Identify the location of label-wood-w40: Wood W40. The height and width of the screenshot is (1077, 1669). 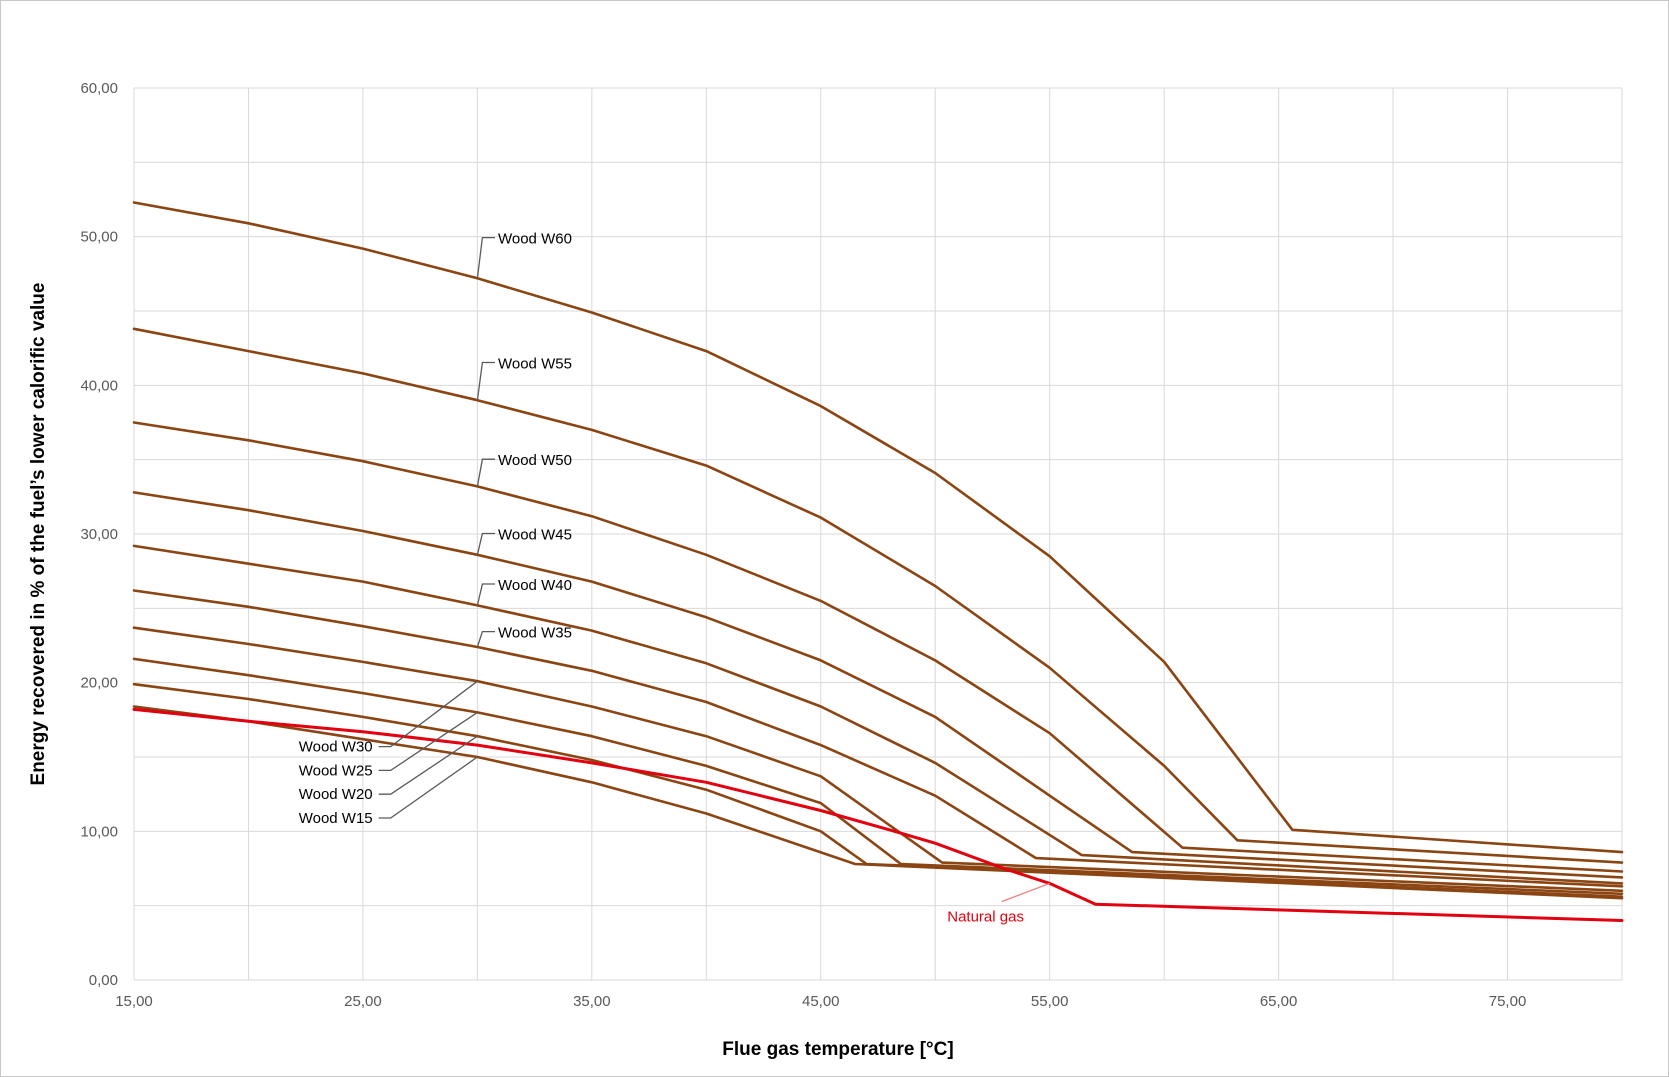
(535, 585).